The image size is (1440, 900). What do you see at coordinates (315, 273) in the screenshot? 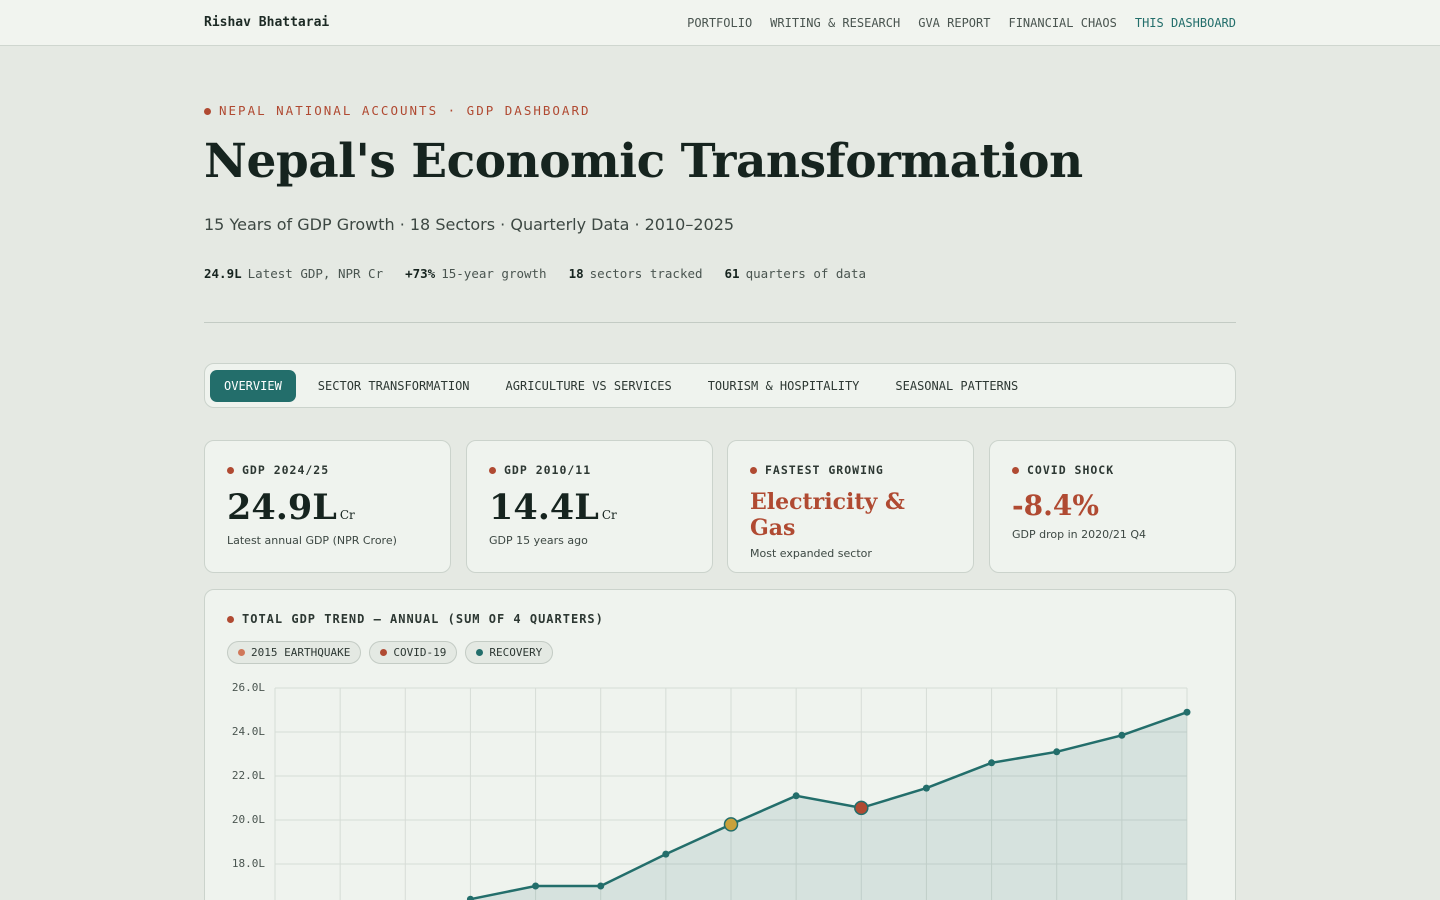
I see `stat-label: Latest GDP, NPR Cr` at bounding box center [315, 273].